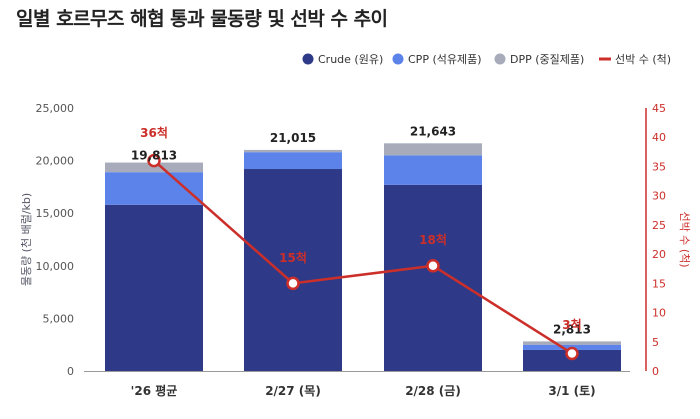  What do you see at coordinates (684, 239) in the screenshot?
I see `y2-axis-label: 선박 수 (척)` at bounding box center [684, 239].